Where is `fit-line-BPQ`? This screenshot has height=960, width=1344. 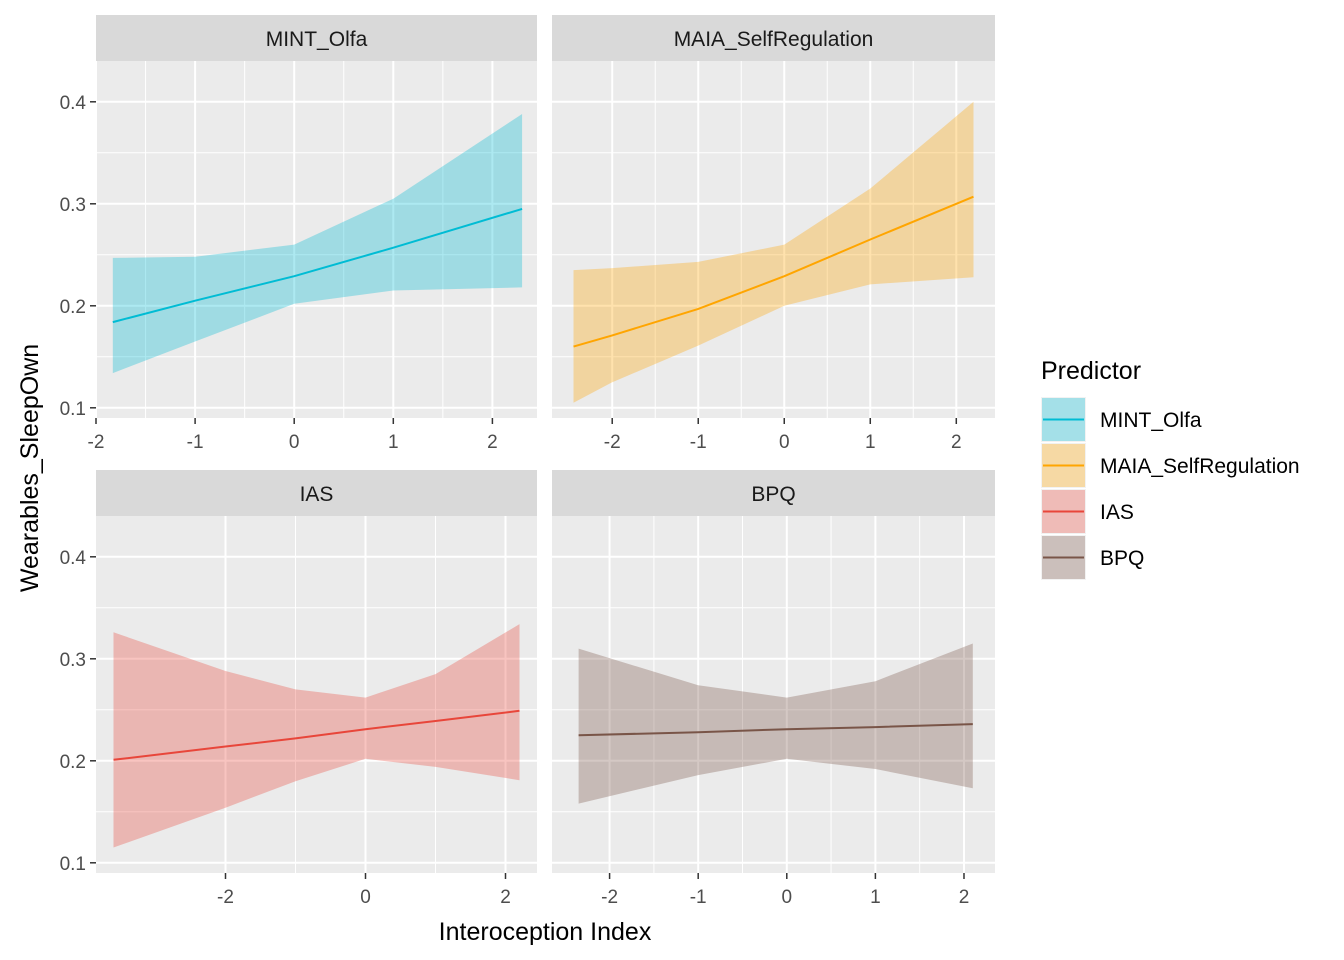 fit-line-BPQ is located at coordinates (775, 730).